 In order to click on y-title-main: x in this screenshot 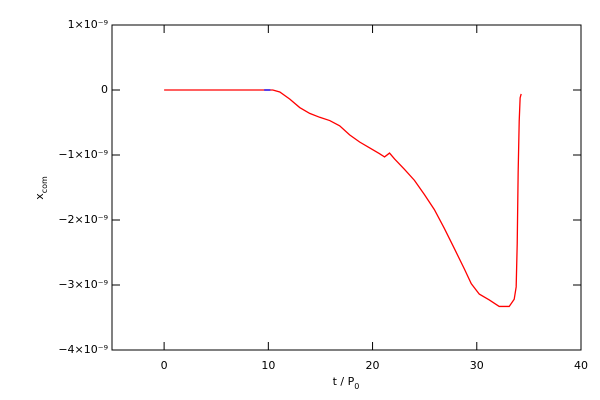, I will do `click(39, 196)`.